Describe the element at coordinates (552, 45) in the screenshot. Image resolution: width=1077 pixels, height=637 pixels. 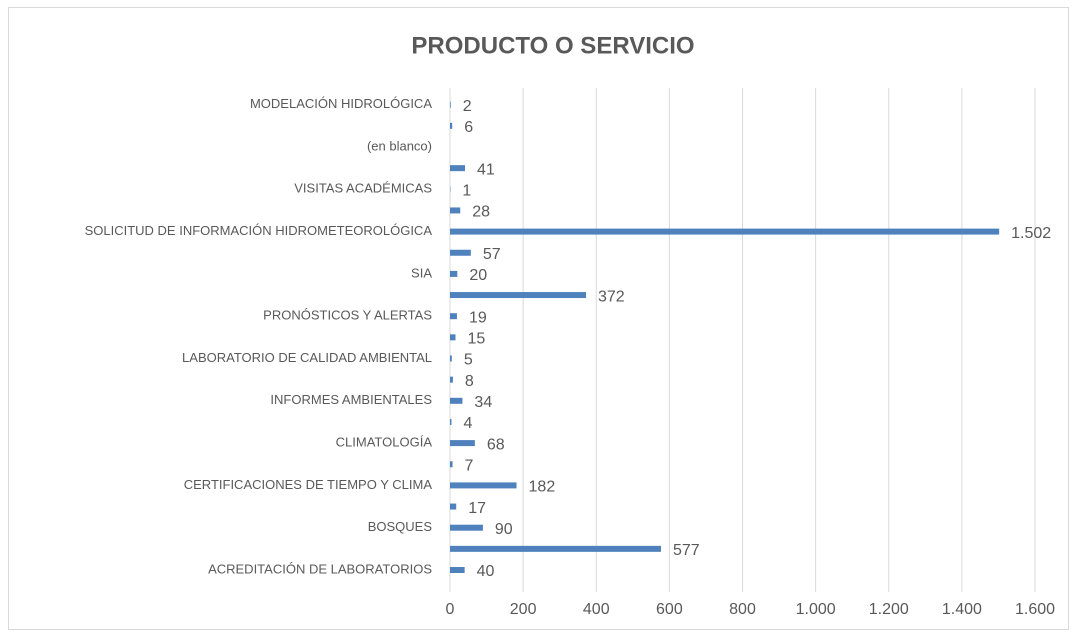
I see `chart-title: PRODUCTO O SERVICIO` at that location.